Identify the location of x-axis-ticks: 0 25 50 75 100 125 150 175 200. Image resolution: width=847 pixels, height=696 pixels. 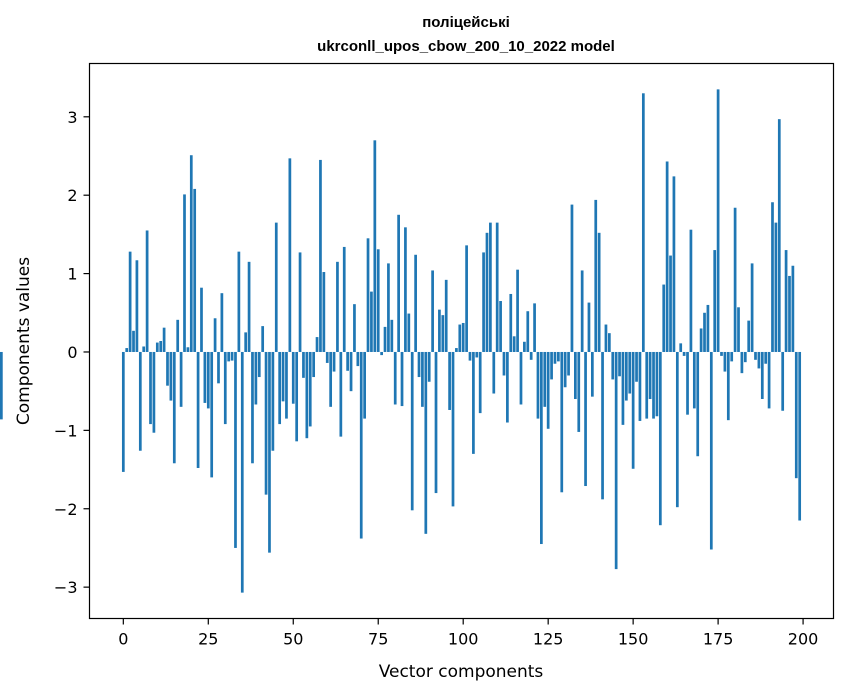
(468, 633).